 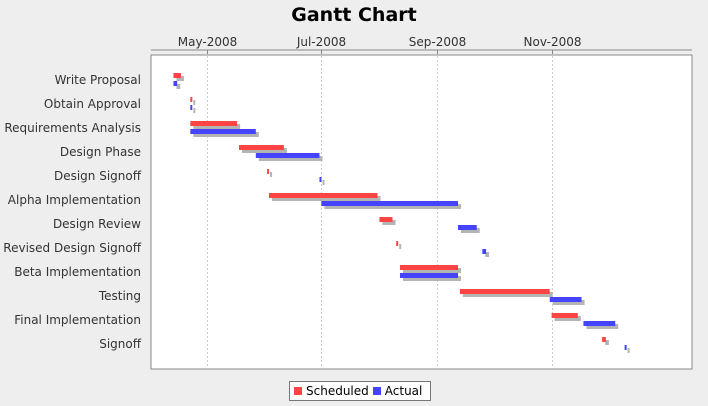 I want to click on legend-item-scheduled: Scheduled, so click(x=331, y=391).